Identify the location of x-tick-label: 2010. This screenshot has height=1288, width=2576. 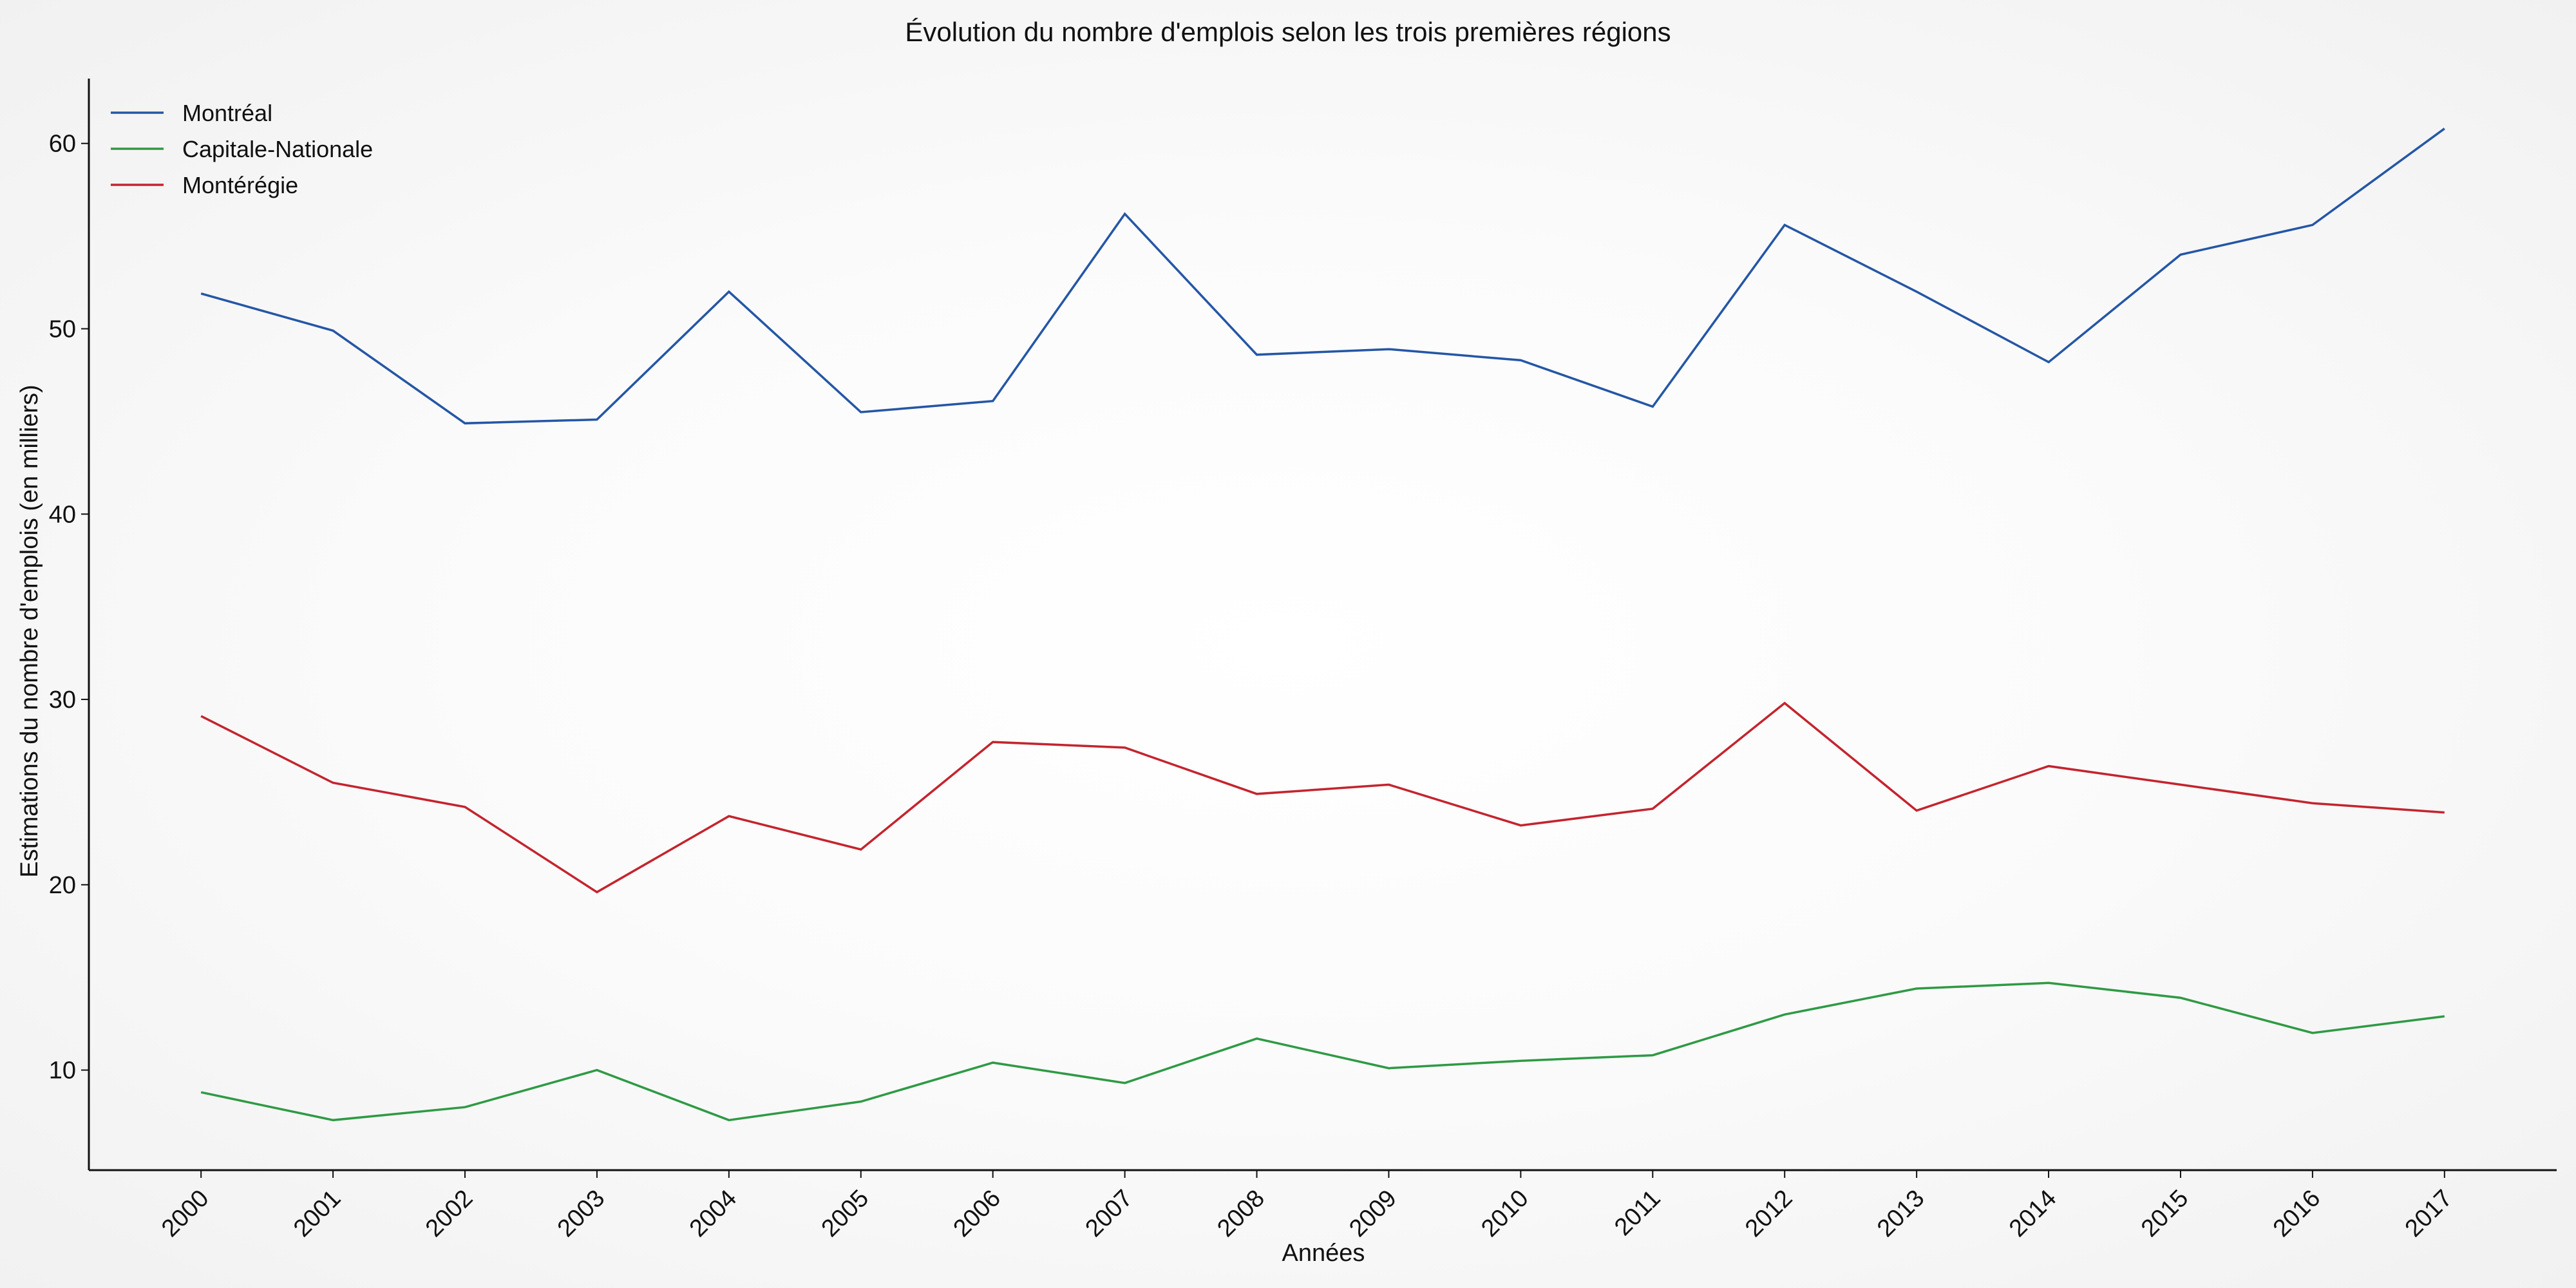
(1504, 1213).